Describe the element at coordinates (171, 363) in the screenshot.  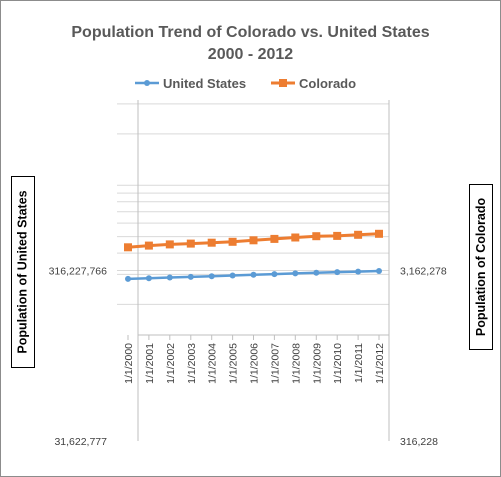
I see `x-tick-label: 1/1/2002` at that location.